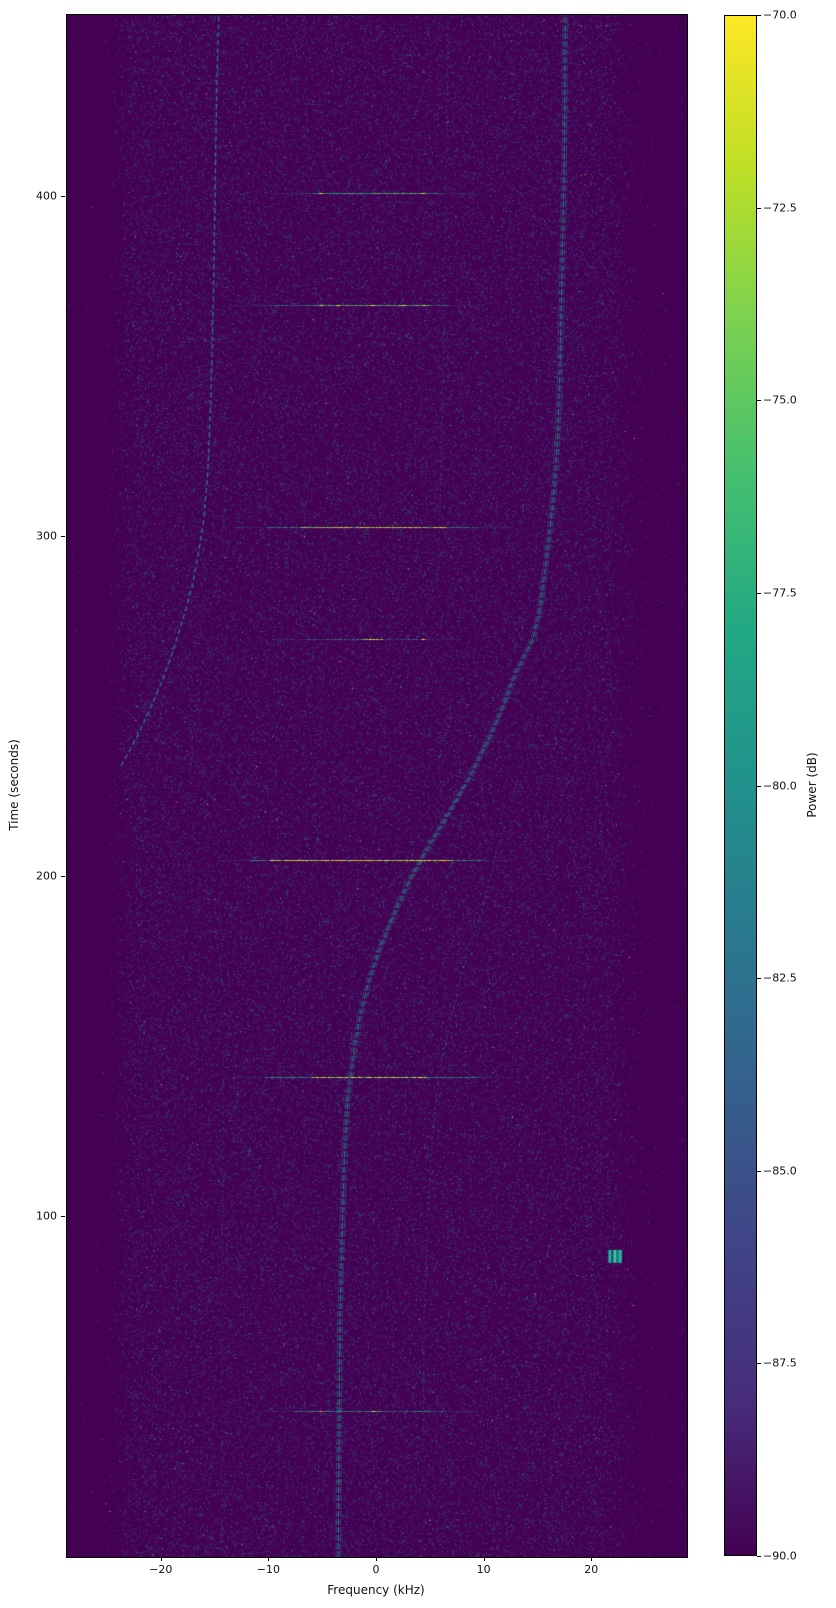 This screenshot has height=1608, width=836. What do you see at coordinates (46, 196) in the screenshot?
I see `y-tick-label: 400` at bounding box center [46, 196].